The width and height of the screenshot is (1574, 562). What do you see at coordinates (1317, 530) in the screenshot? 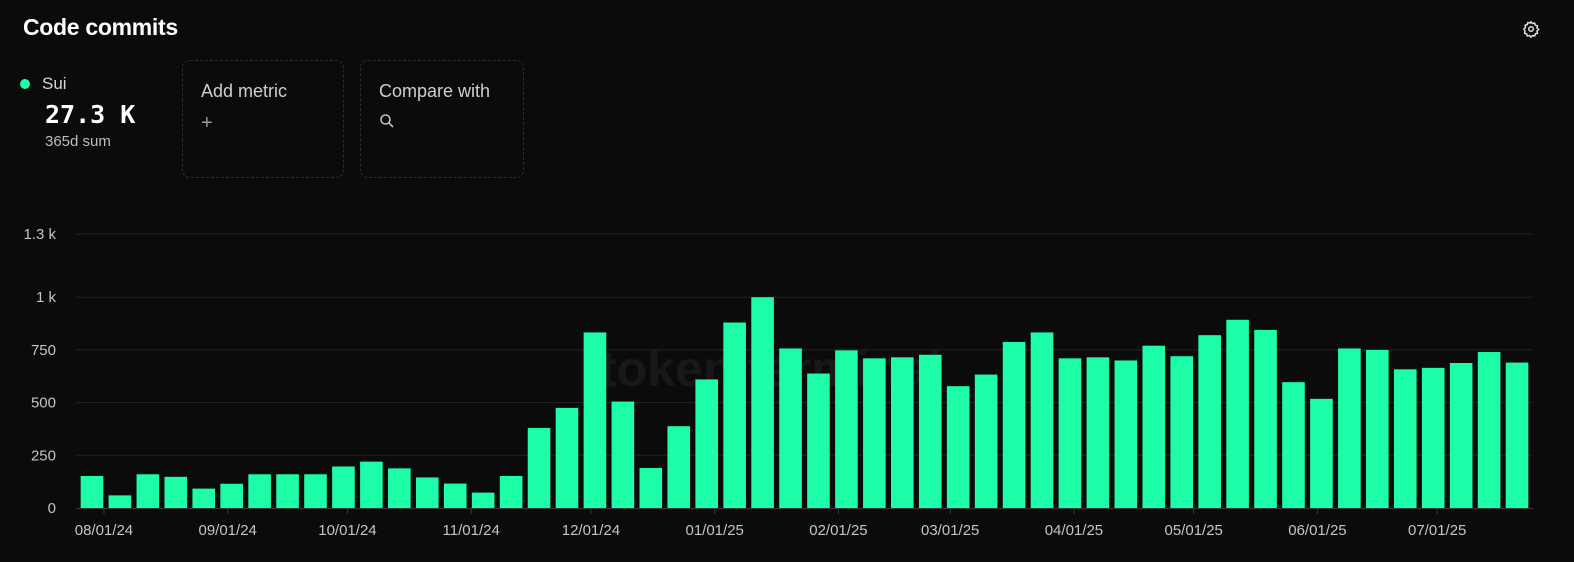
I see `x-tick-label: 06/01/25` at bounding box center [1317, 530].